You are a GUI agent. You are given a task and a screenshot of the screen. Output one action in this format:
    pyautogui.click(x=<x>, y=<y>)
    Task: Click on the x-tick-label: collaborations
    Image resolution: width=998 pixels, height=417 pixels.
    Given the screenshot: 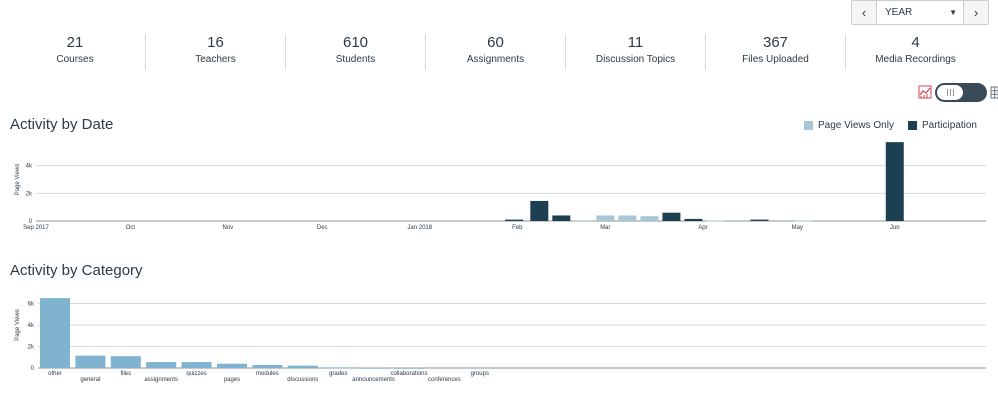 What is the action you would take?
    pyautogui.click(x=408, y=374)
    